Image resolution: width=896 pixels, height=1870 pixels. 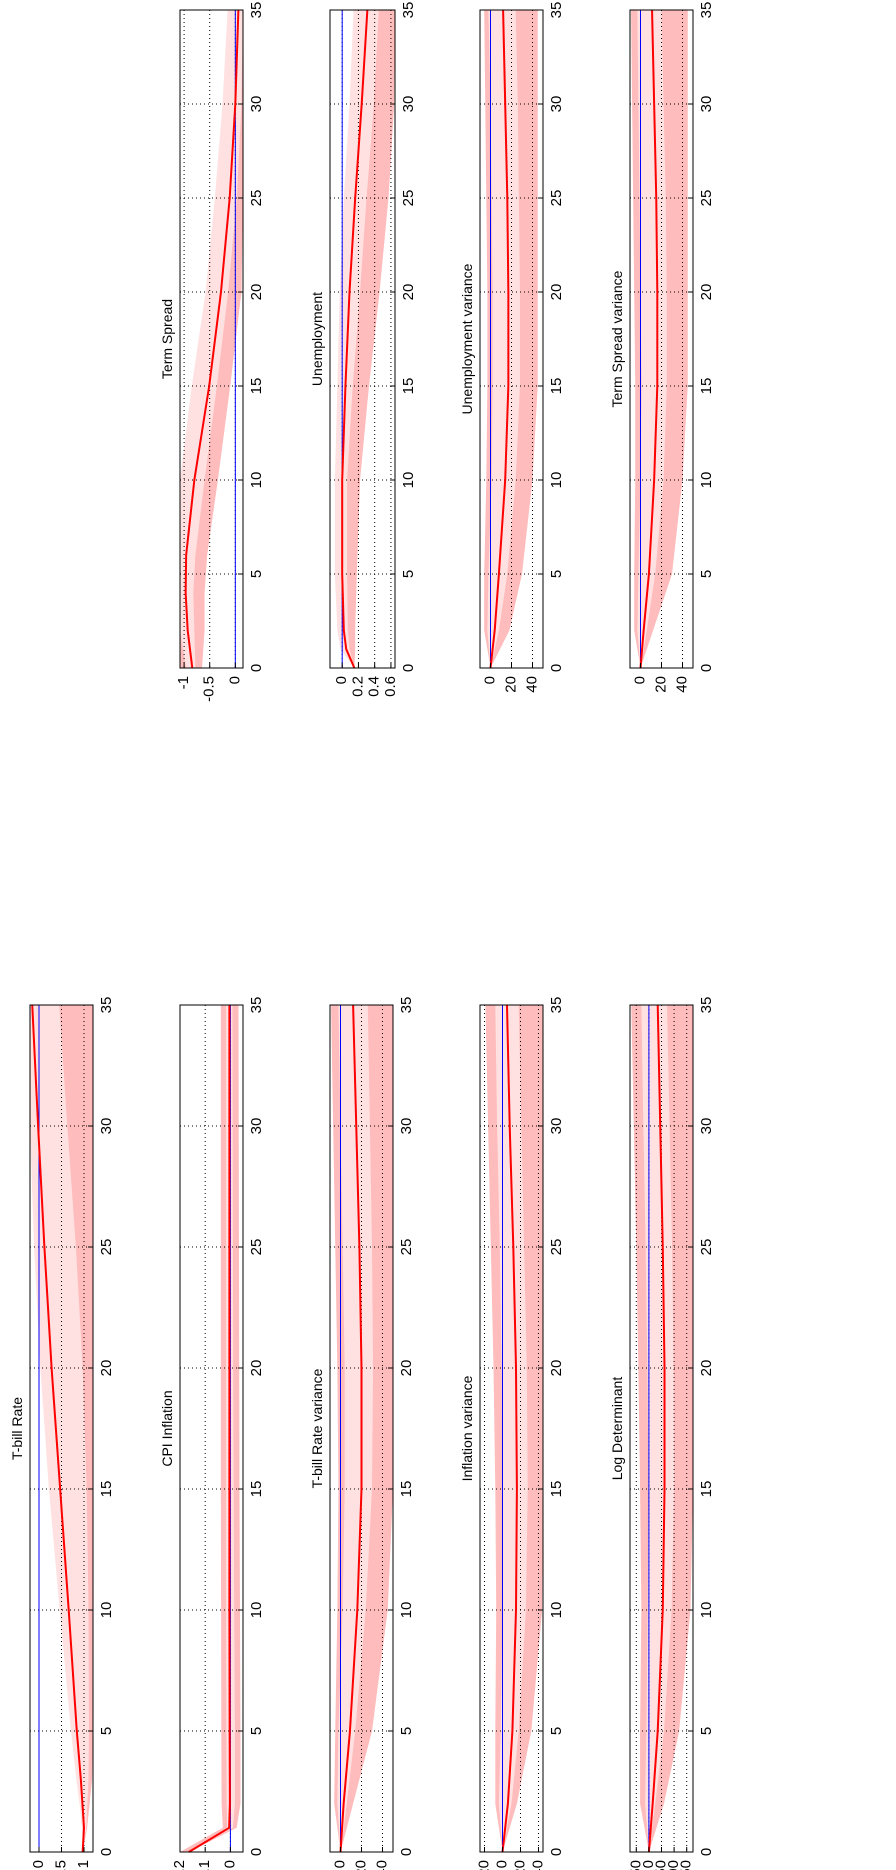 I want to click on panel-t-bill-rate-variance: 0 5 10 15 20 25 30 35 0 20 40 T-bill Rate variance, so click(x=362, y=1433).